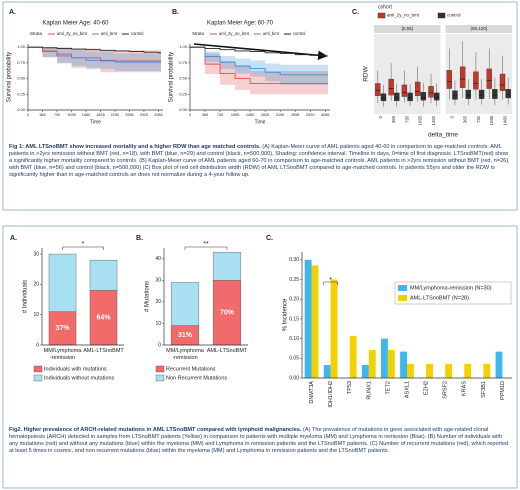 Image resolution: width=520 pixels, height=490 pixels. What do you see at coordinates (206, 244) in the screenshot?
I see `significance-label: **` at bounding box center [206, 244].